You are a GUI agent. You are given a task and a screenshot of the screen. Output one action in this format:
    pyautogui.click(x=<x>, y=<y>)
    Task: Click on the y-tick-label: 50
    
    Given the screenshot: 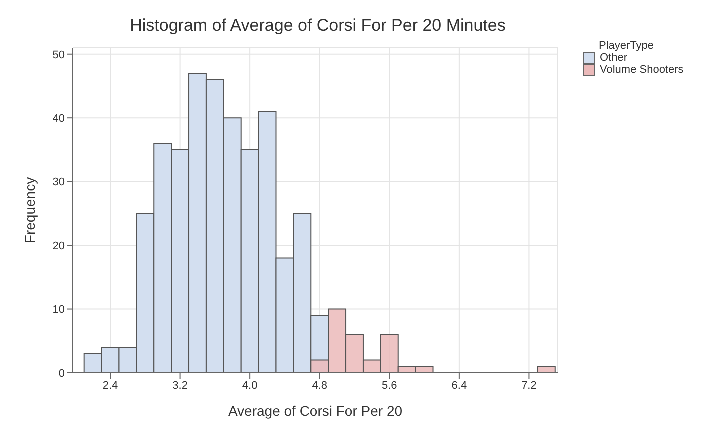 What is the action you would take?
    pyautogui.click(x=58, y=55)
    